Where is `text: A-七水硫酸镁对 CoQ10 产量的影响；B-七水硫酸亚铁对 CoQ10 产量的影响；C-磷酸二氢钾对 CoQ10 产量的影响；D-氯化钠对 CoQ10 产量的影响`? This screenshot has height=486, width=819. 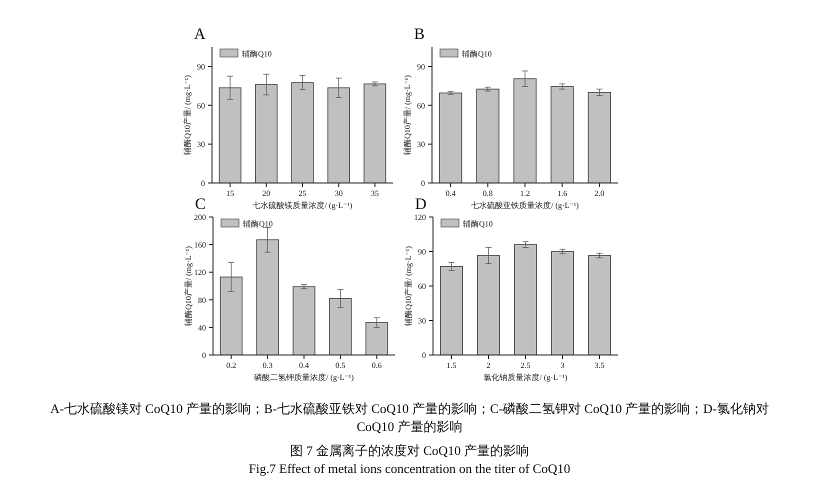
text: A-七水硫酸镁对 CoQ10 产量的影响；B-七水硫酸亚铁对 CoQ10 产量的影响；C-磷酸二氢钾对 CoQ10 产量的影响；D-氯化钠对 CoQ10 产量的影响 is located at coordinates (409, 418).